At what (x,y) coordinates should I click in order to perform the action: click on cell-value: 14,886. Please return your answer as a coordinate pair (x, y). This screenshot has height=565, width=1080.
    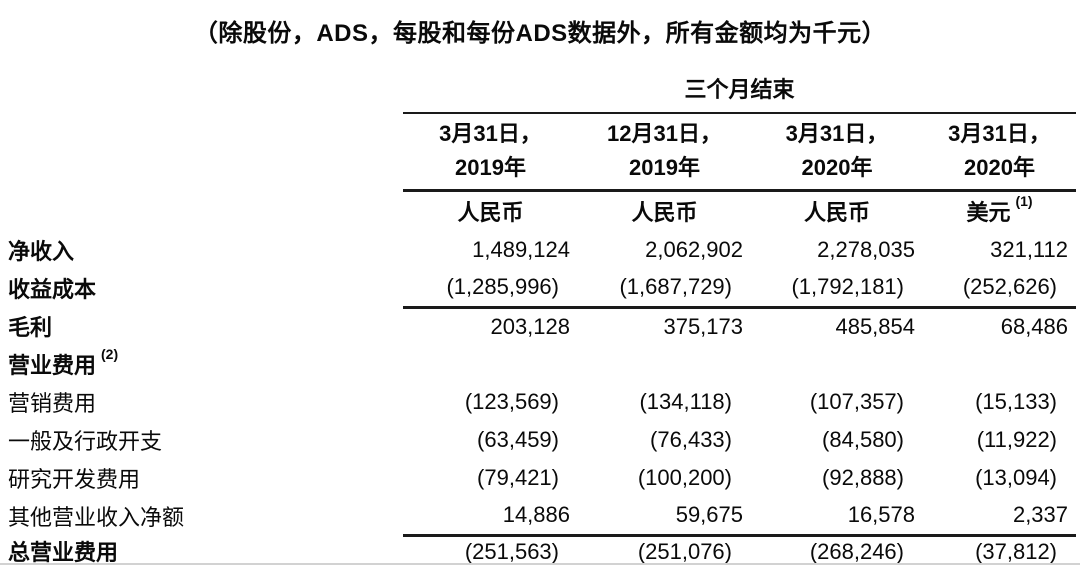
    Looking at the image, I should click on (490, 517).